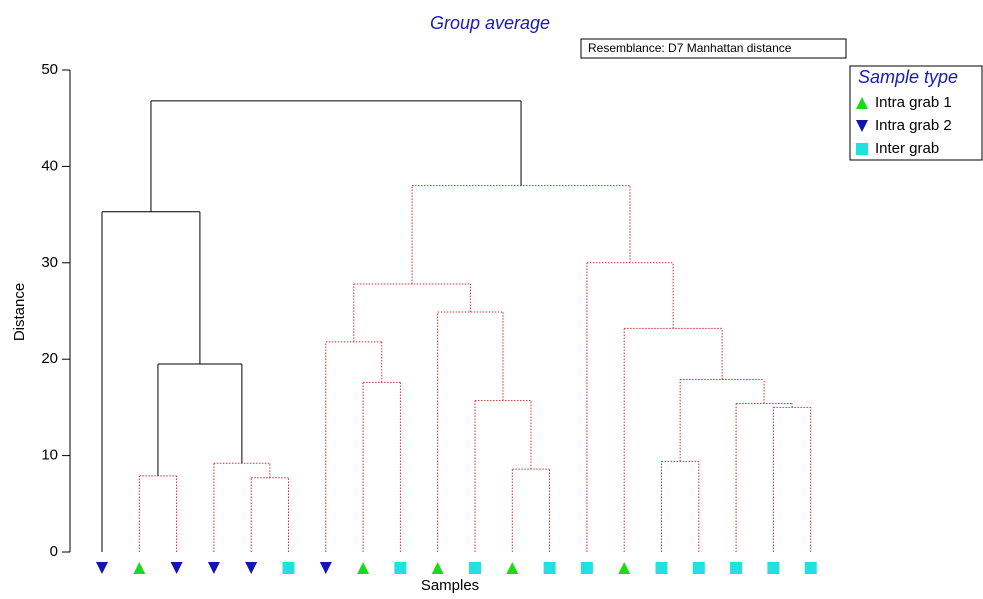 The image size is (983, 599). Describe the element at coordinates (450, 585) in the screenshot. I see `x-axis-label: Samples` at that location.